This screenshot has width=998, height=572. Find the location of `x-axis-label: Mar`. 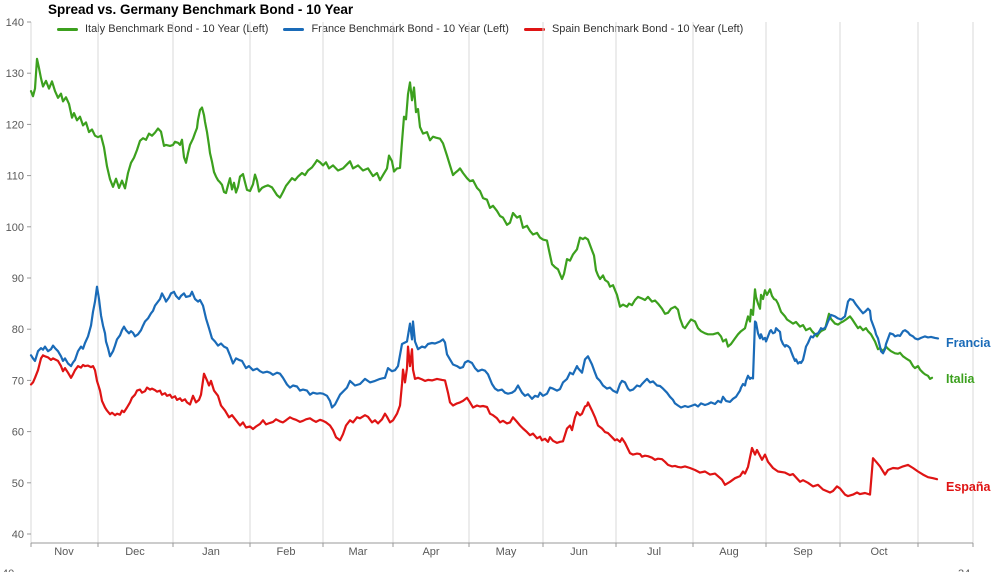

x-axis-label: Mar is located at coordinates (358, 552).